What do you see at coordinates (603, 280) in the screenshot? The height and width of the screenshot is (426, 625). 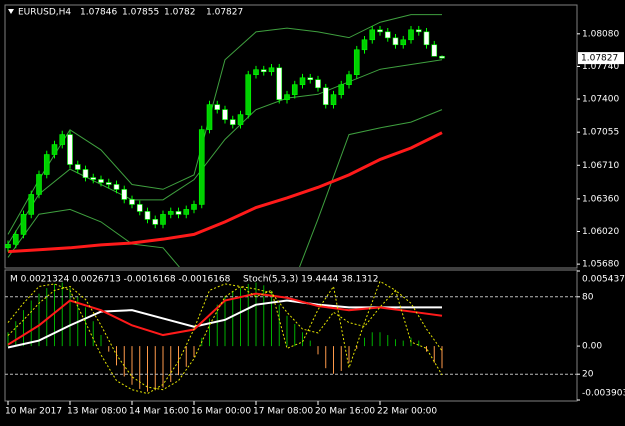 I see `y-tick-label: 0.005437` at bounding box center [603, 280].